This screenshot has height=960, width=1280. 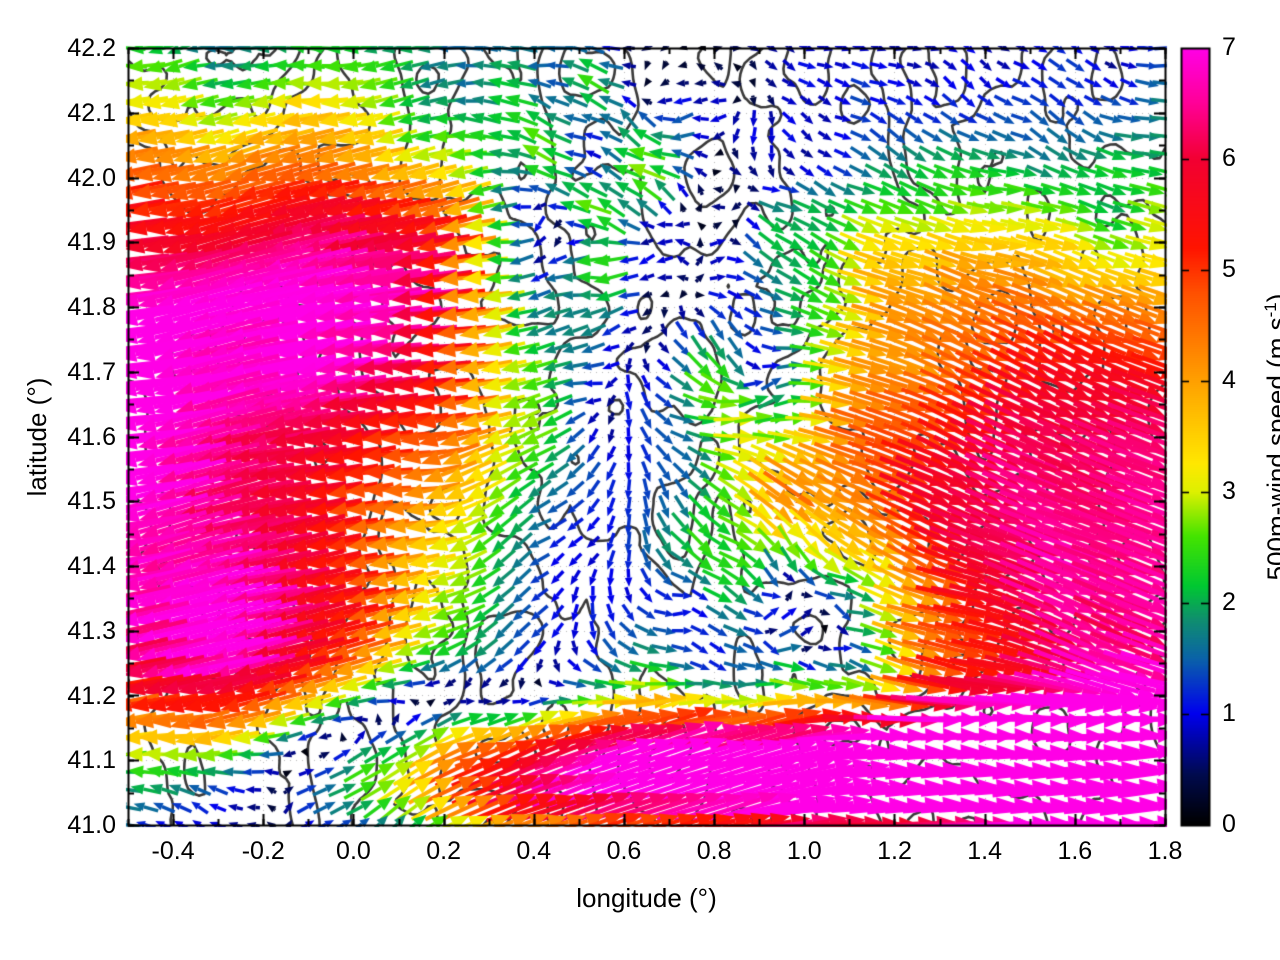 What do you see at coordinates (1229, 713) in the screenshot?
I see `colorbar-tick-label: 1` at bounding box center [1229, 713].